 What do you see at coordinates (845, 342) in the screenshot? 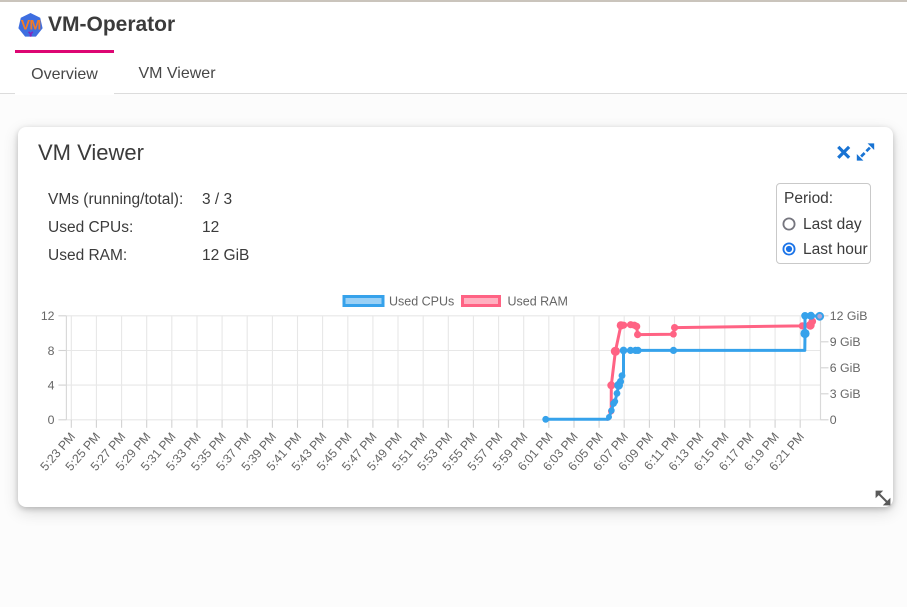
I see `svg-text: 9 GiB` at bounding box center [845, 342].